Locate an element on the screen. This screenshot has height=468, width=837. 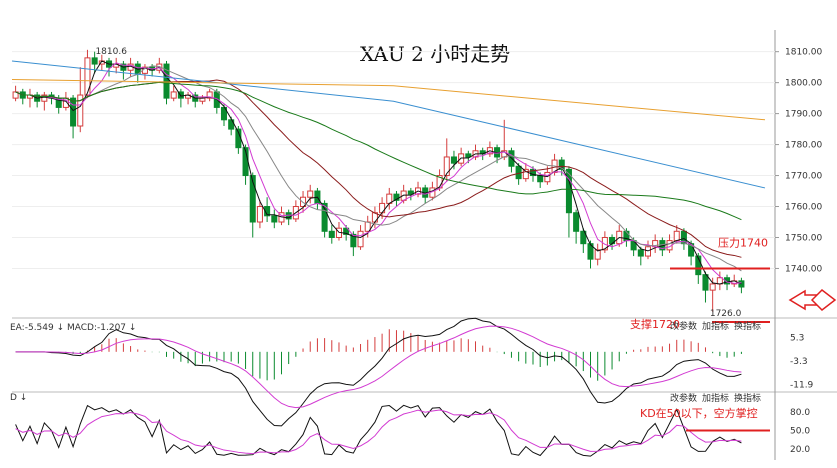
y-tick-label: 1780.00 is located at coordinates (803, 146).